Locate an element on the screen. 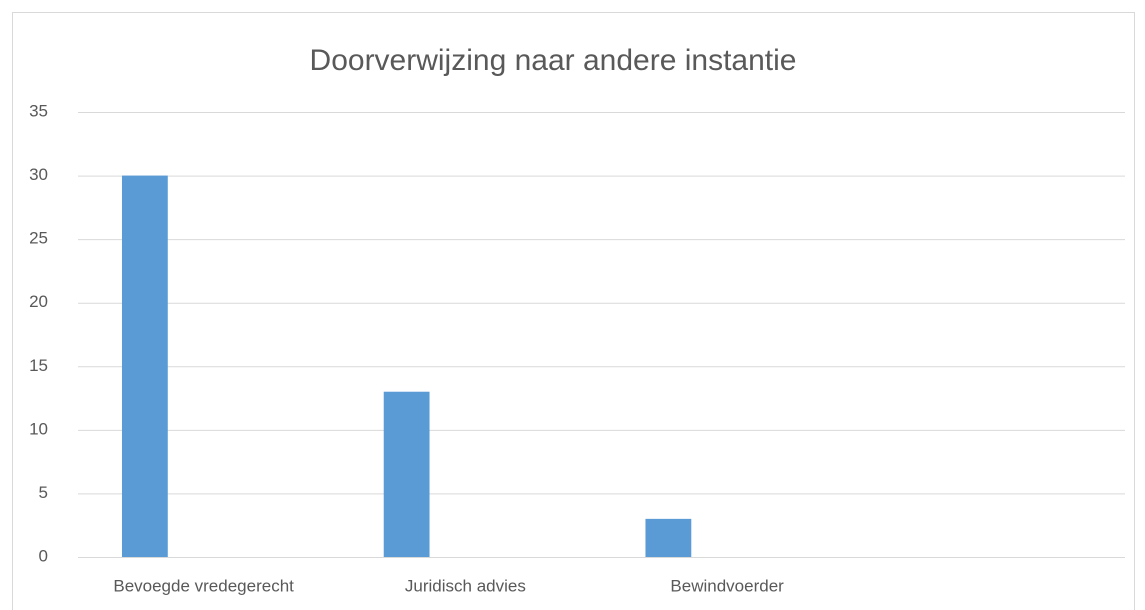 Image resolution: width=1145 pixels, height=610 pixels. y-tick-label: 20 is located at coordinates (38, 301).